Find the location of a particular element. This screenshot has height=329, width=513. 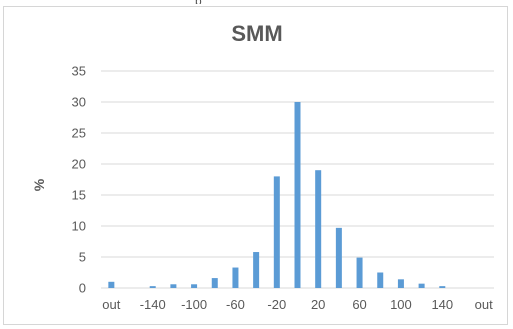

y-tick-label: 15 is located at coordinates (79, 195).